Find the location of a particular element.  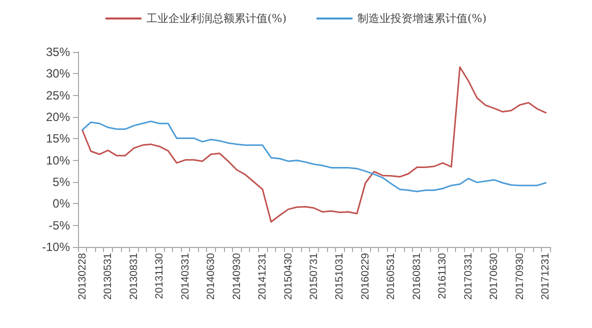

y-tick-label: 20% is located at coordinates (58, 117).